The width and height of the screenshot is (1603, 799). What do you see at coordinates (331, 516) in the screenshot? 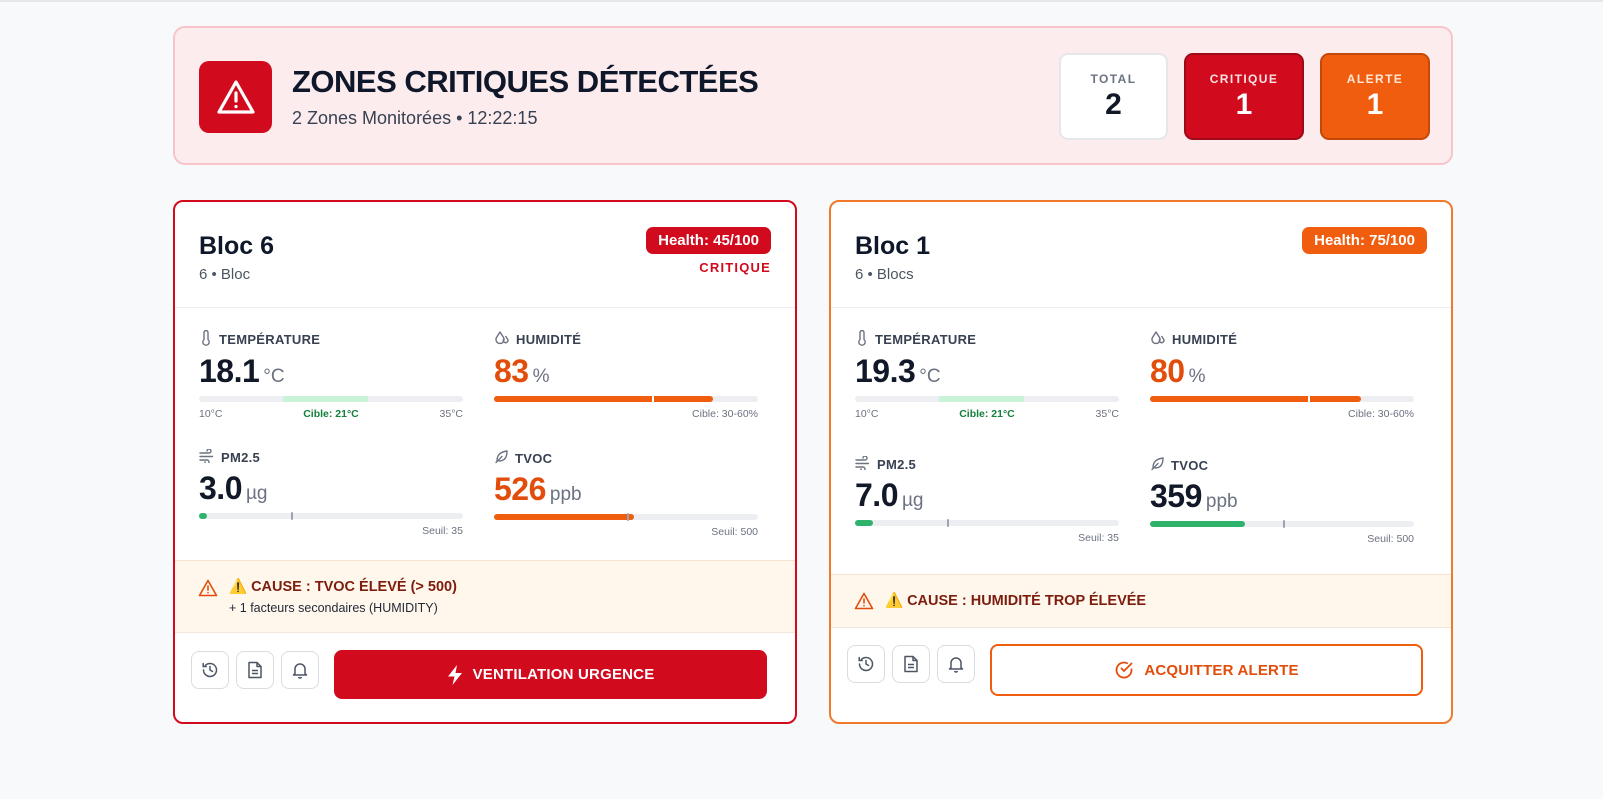
I see `pm25-bar` at bounding box center [331, 516].